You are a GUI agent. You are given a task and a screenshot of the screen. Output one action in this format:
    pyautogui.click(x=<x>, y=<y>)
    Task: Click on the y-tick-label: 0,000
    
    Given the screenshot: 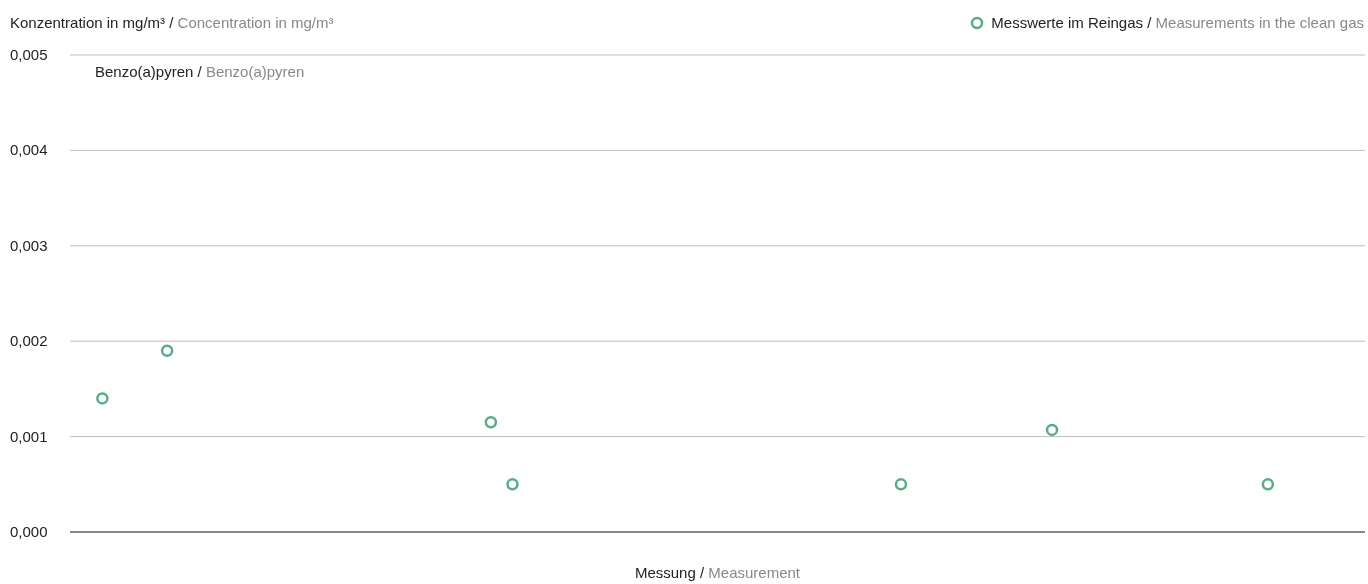 What is the action you would take?
    pyautogui.click(x=29, y=531)
    